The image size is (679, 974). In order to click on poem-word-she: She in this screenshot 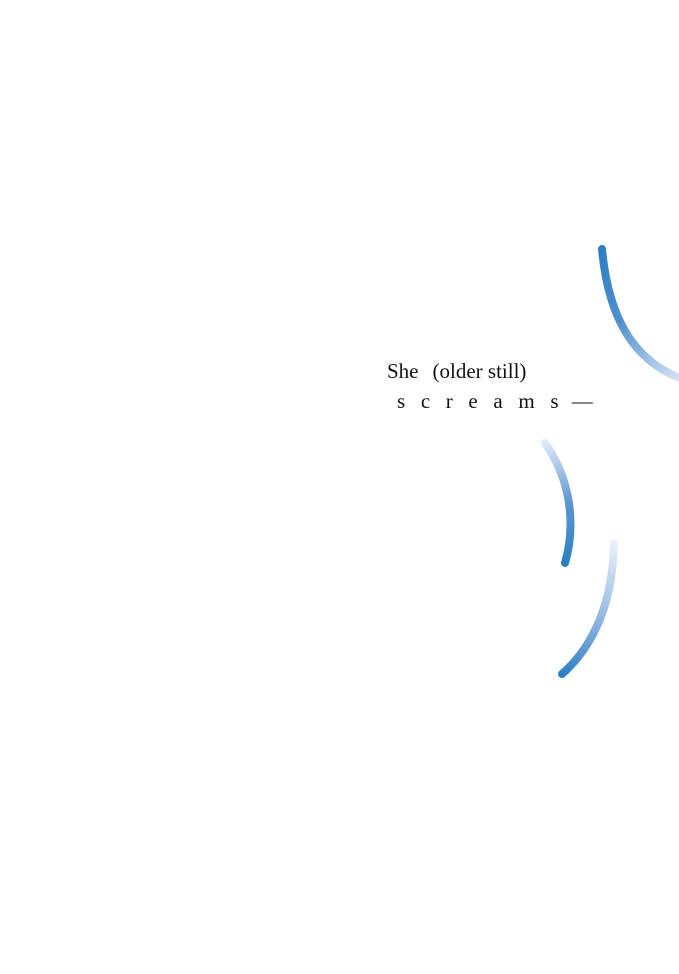, I will do `click(403, 371)`.